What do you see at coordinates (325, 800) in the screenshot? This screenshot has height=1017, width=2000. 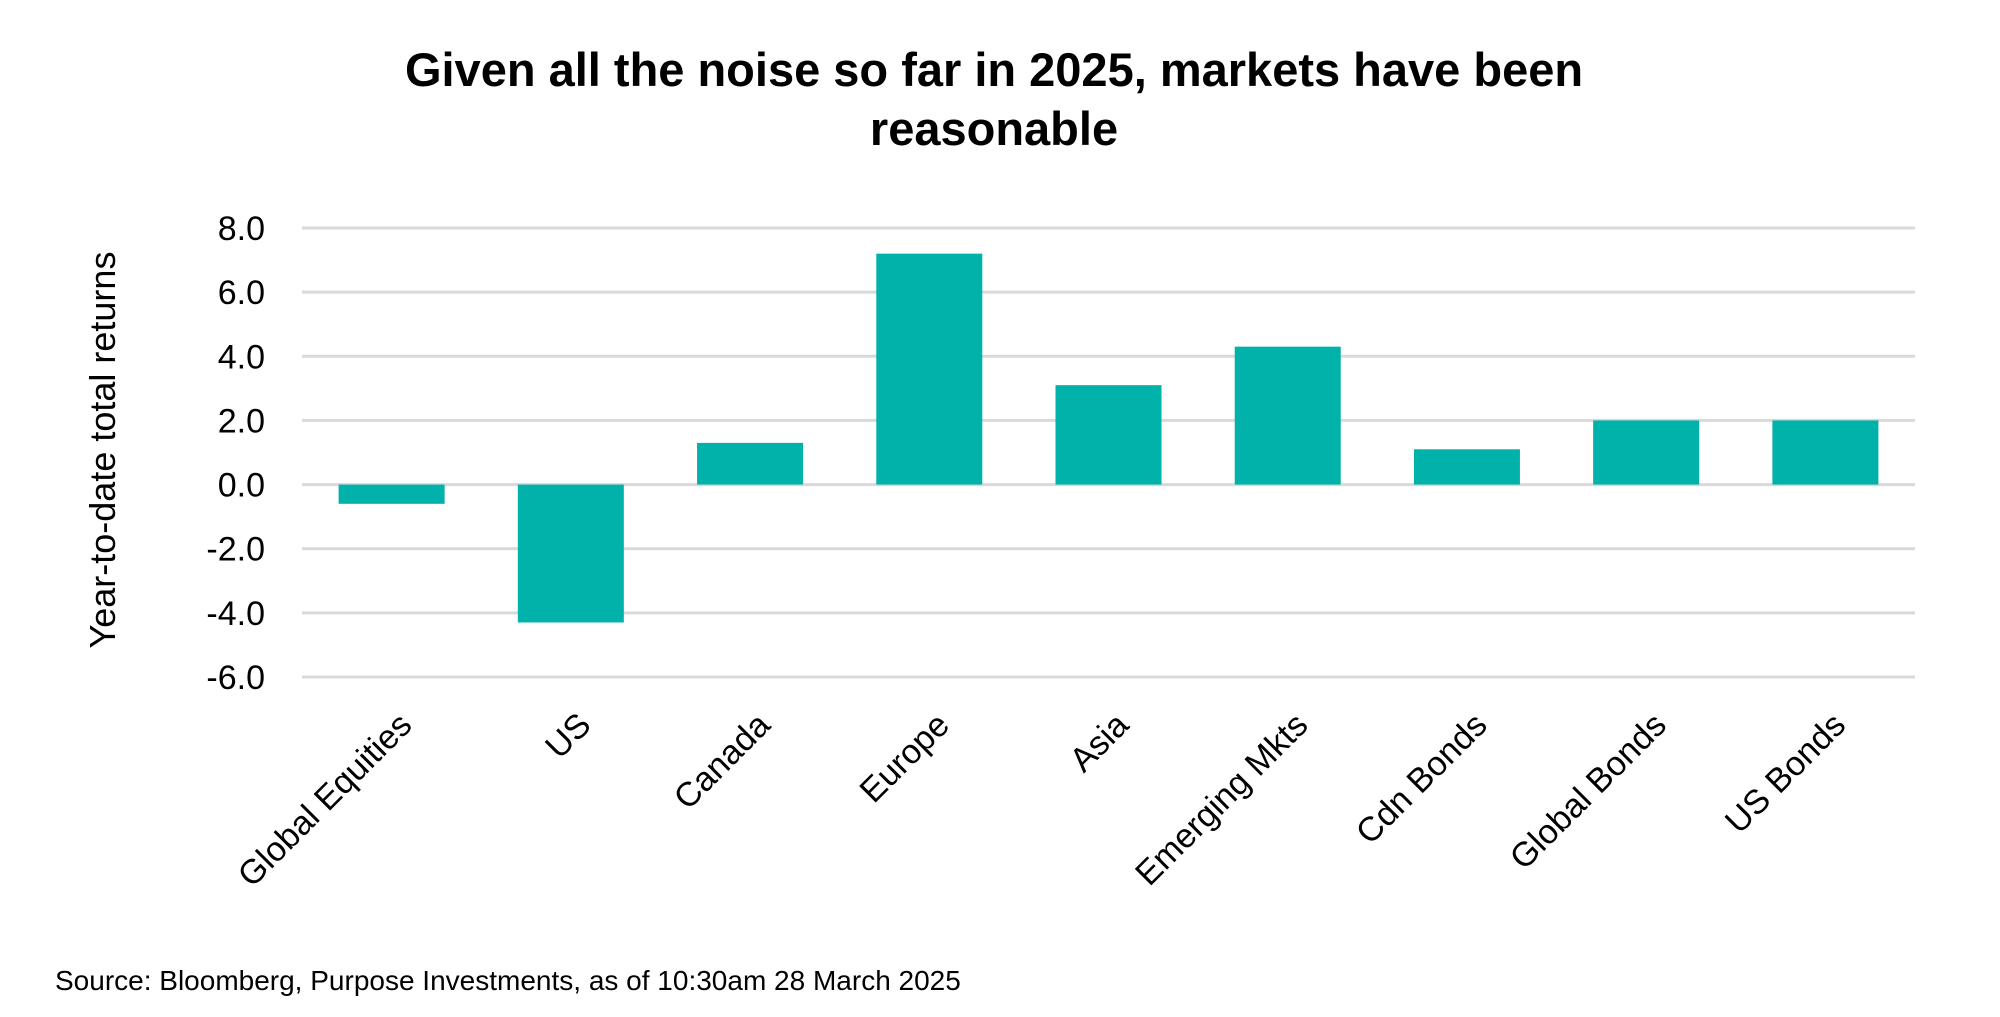 I see `x-tick-label: Global Equities` at bounding box center [325, 800].